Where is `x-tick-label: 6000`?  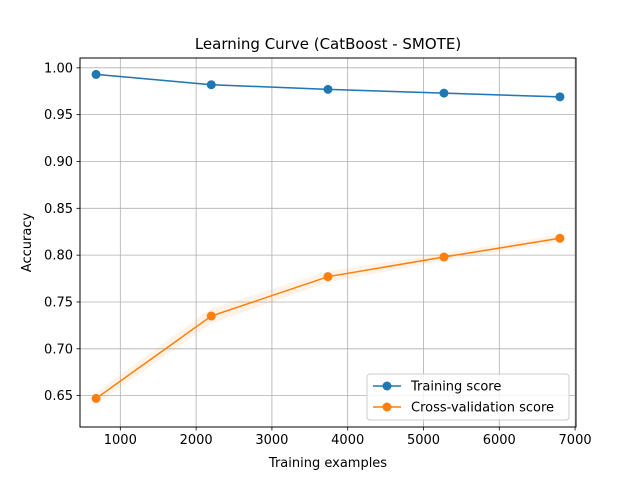 x-tick-label: 6000 is located at coordinates (499, 440).